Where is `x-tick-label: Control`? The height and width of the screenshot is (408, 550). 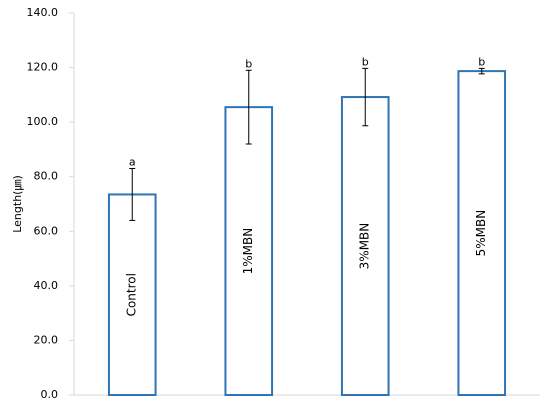 x-tick-label: Control is located at coordinates (132, 294).